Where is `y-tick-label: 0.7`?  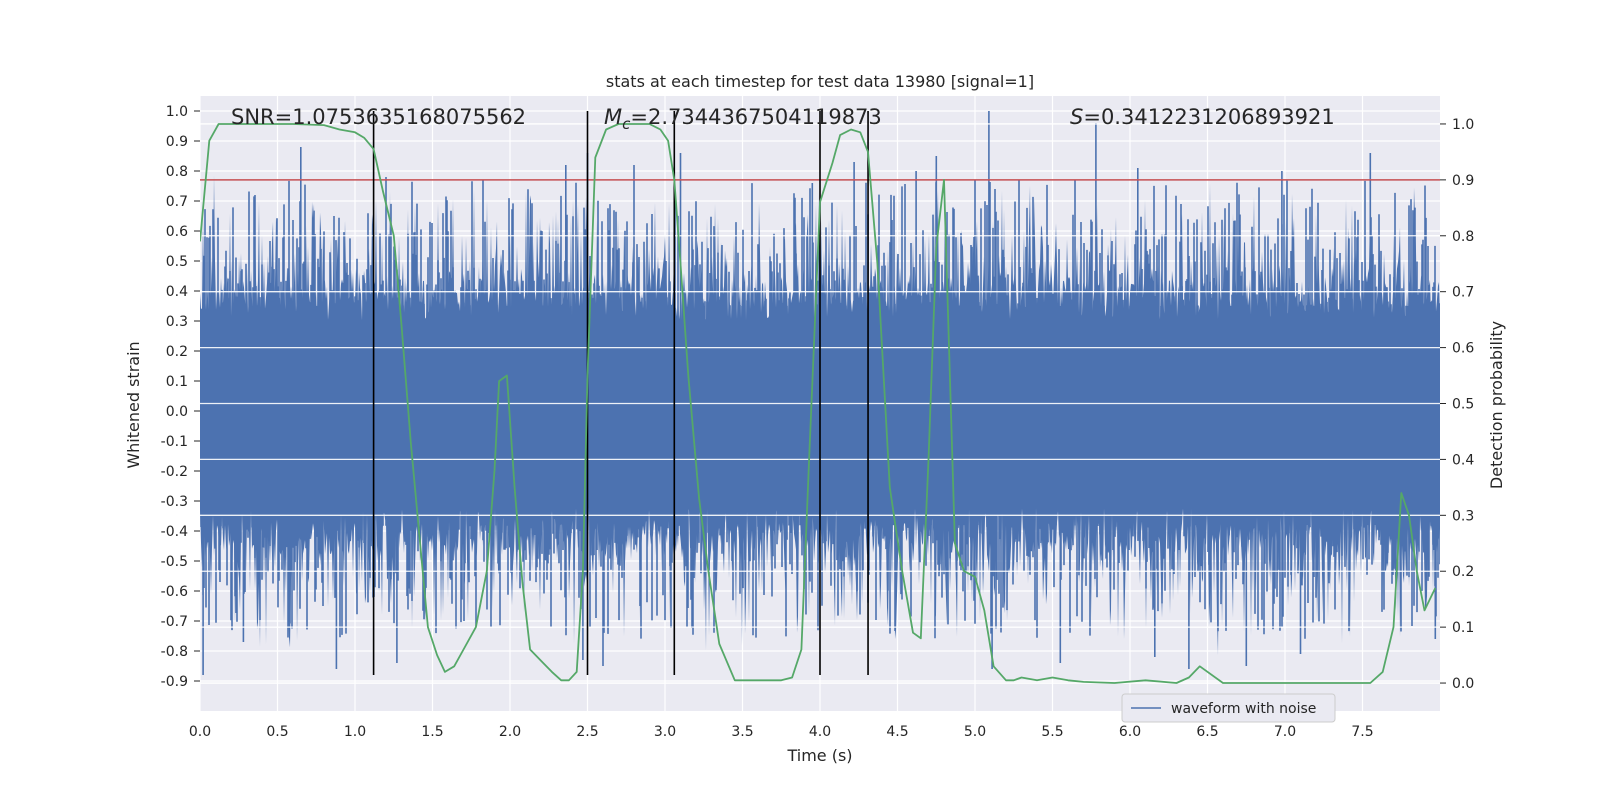 y-tick-label: 0.7 is located at coordinates (177, 202).